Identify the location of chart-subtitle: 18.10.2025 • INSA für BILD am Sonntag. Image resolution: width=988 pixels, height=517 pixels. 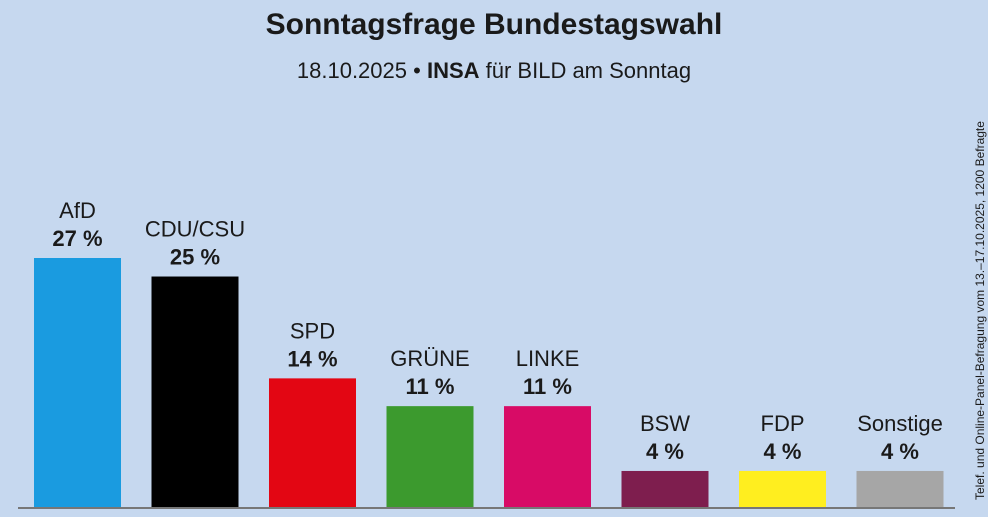
(494, 71).